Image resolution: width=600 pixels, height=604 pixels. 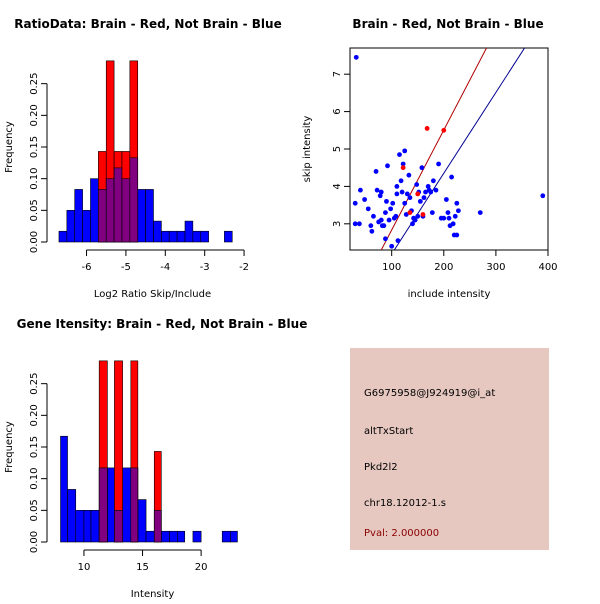 What do you see at coordinates (126, 267) in the screenshot?
I see `x-tick-label: -5` at bounding box center [126, 267].